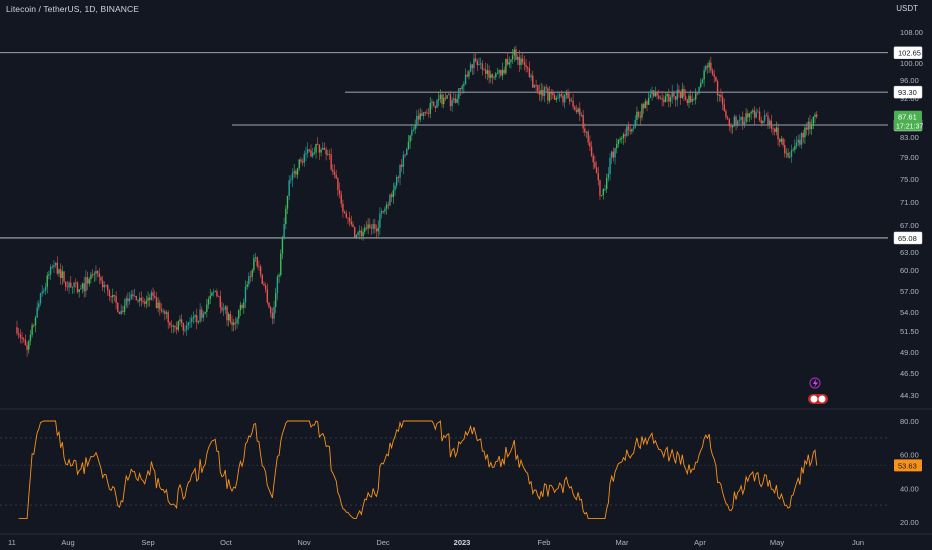 The width and height of the screenshot is (932, 550). I want to click on price-axis-label: 44.30, so click(909, 395).